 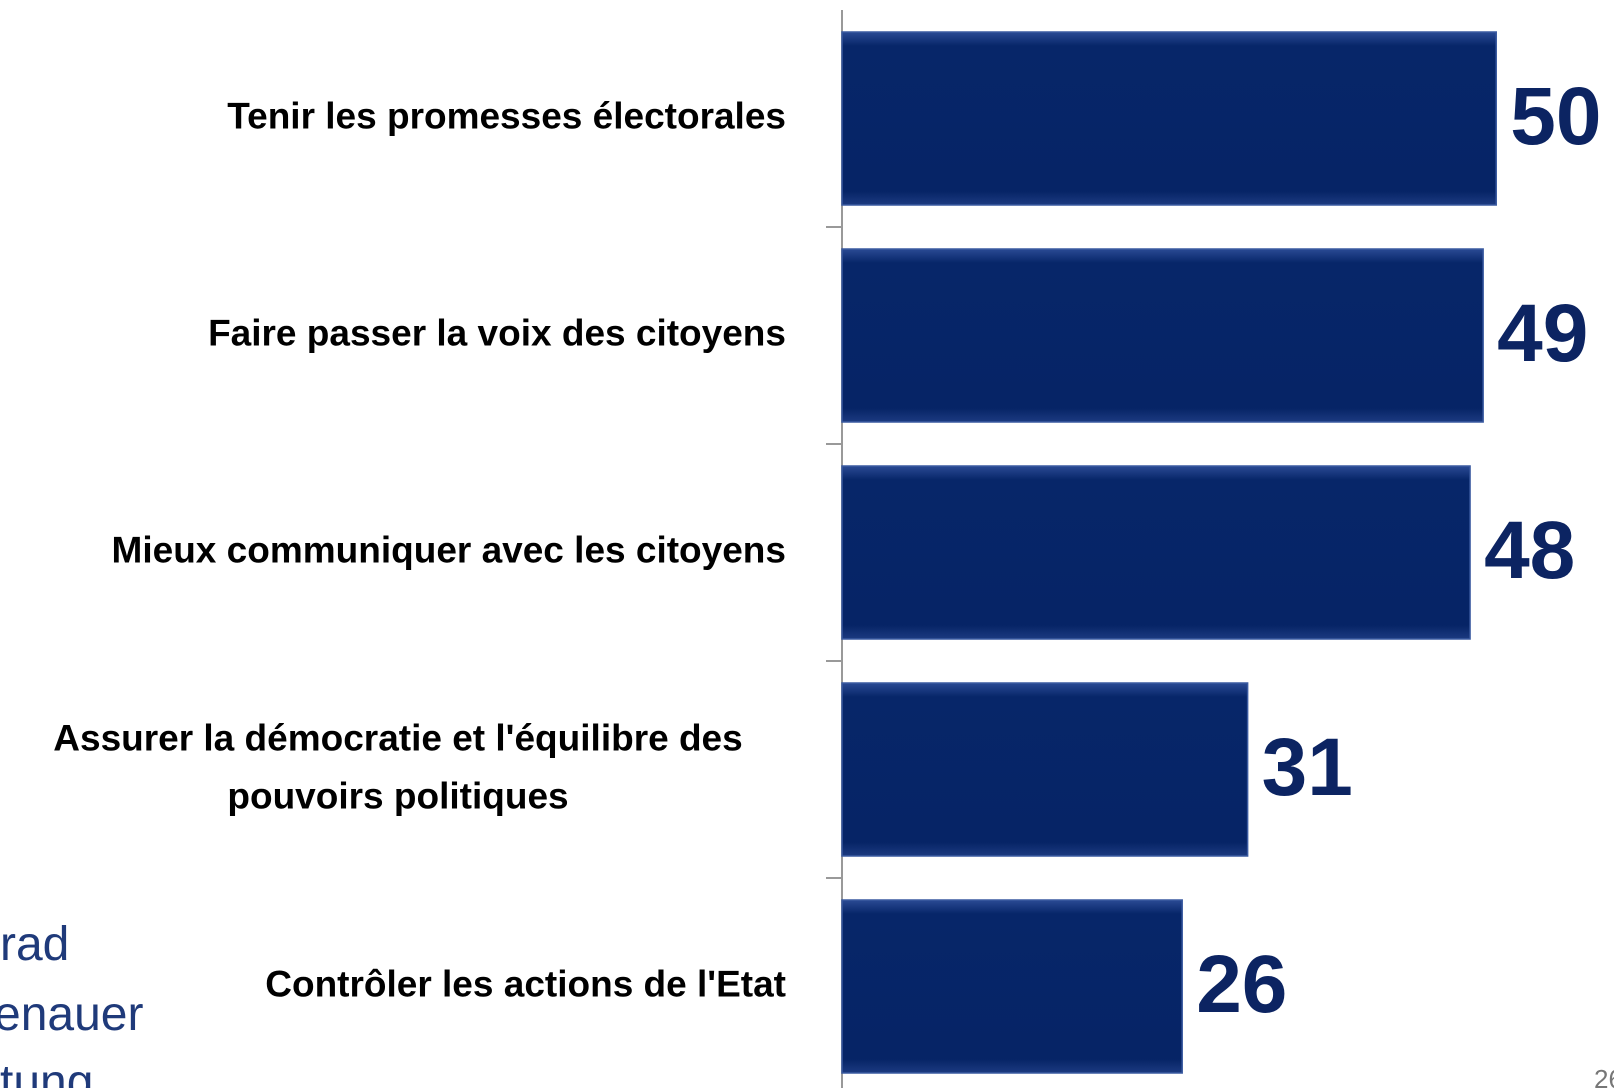 What do you see at coordinates (506, 115) in the screenshot?
I see `category-label: Tenir les promesses électorales` at bounding box center [506, 115].